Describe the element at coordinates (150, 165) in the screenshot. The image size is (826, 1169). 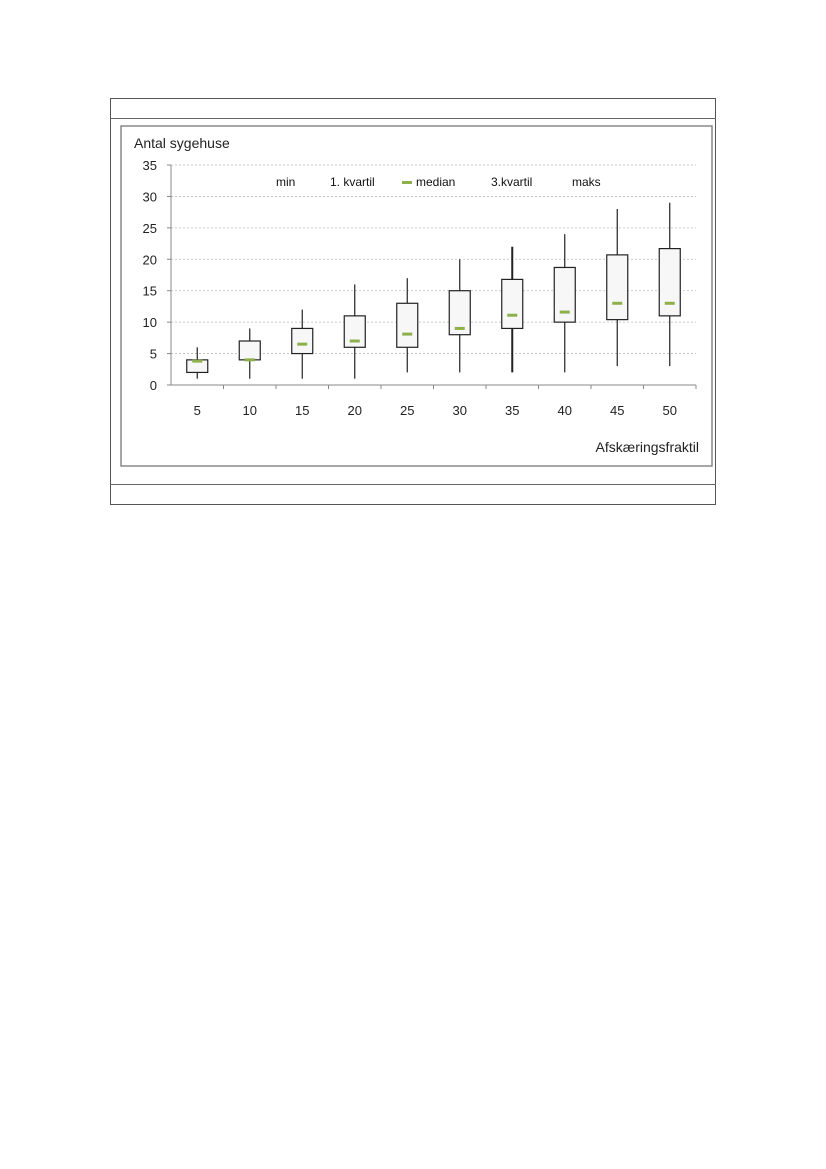
I see `y-tick-label: 35` at that location.